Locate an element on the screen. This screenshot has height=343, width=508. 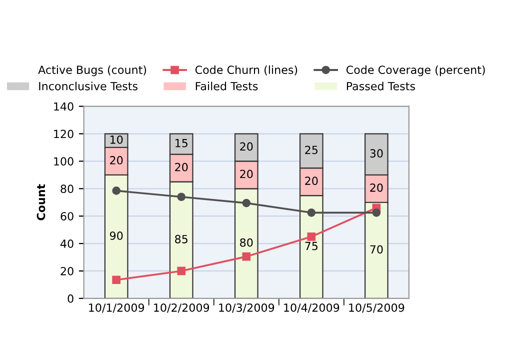
y-tick-label: 0 is located at coordinates (71, 298).